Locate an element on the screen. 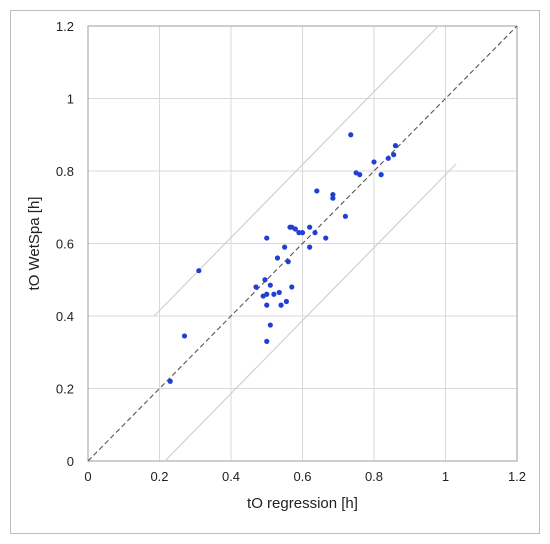 This screenshot has height=544, width=550. y-tick-label: 0.8 is located at coordinates (65, 171).